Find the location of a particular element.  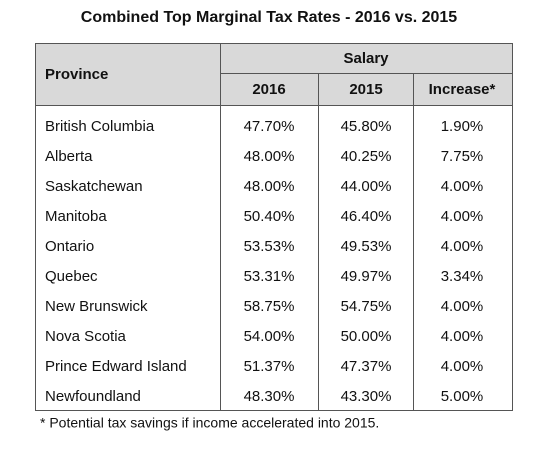

header-background is located at coordinates (274, 74).